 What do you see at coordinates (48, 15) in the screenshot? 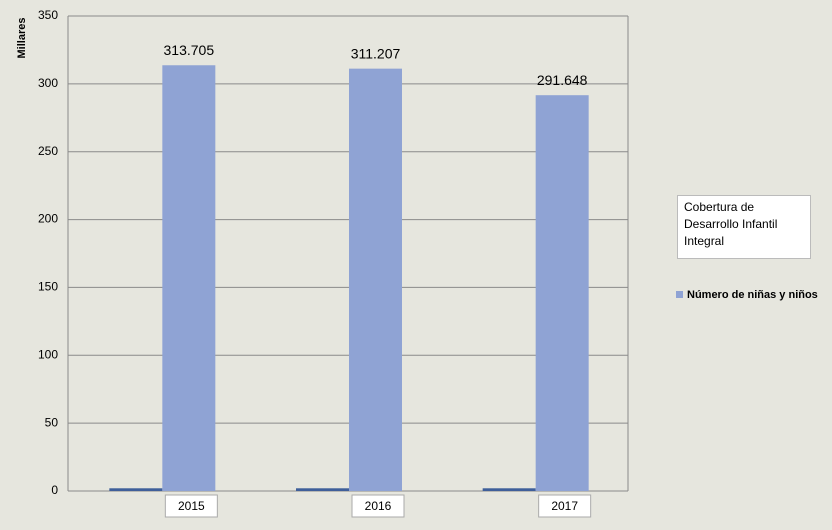
I see `y-tick-label: 350` at bounding box center [48, 15].